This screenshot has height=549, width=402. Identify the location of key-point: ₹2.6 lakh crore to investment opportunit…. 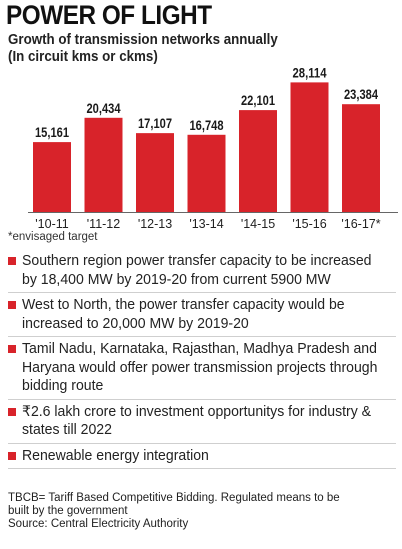
(202, 423).